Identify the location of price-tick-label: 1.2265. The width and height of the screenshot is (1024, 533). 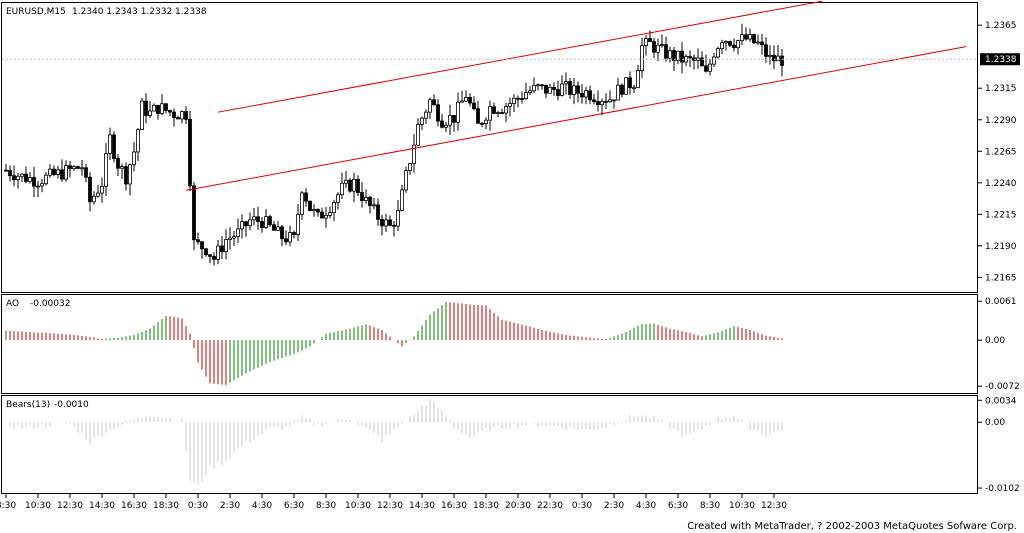
(1001, 152).